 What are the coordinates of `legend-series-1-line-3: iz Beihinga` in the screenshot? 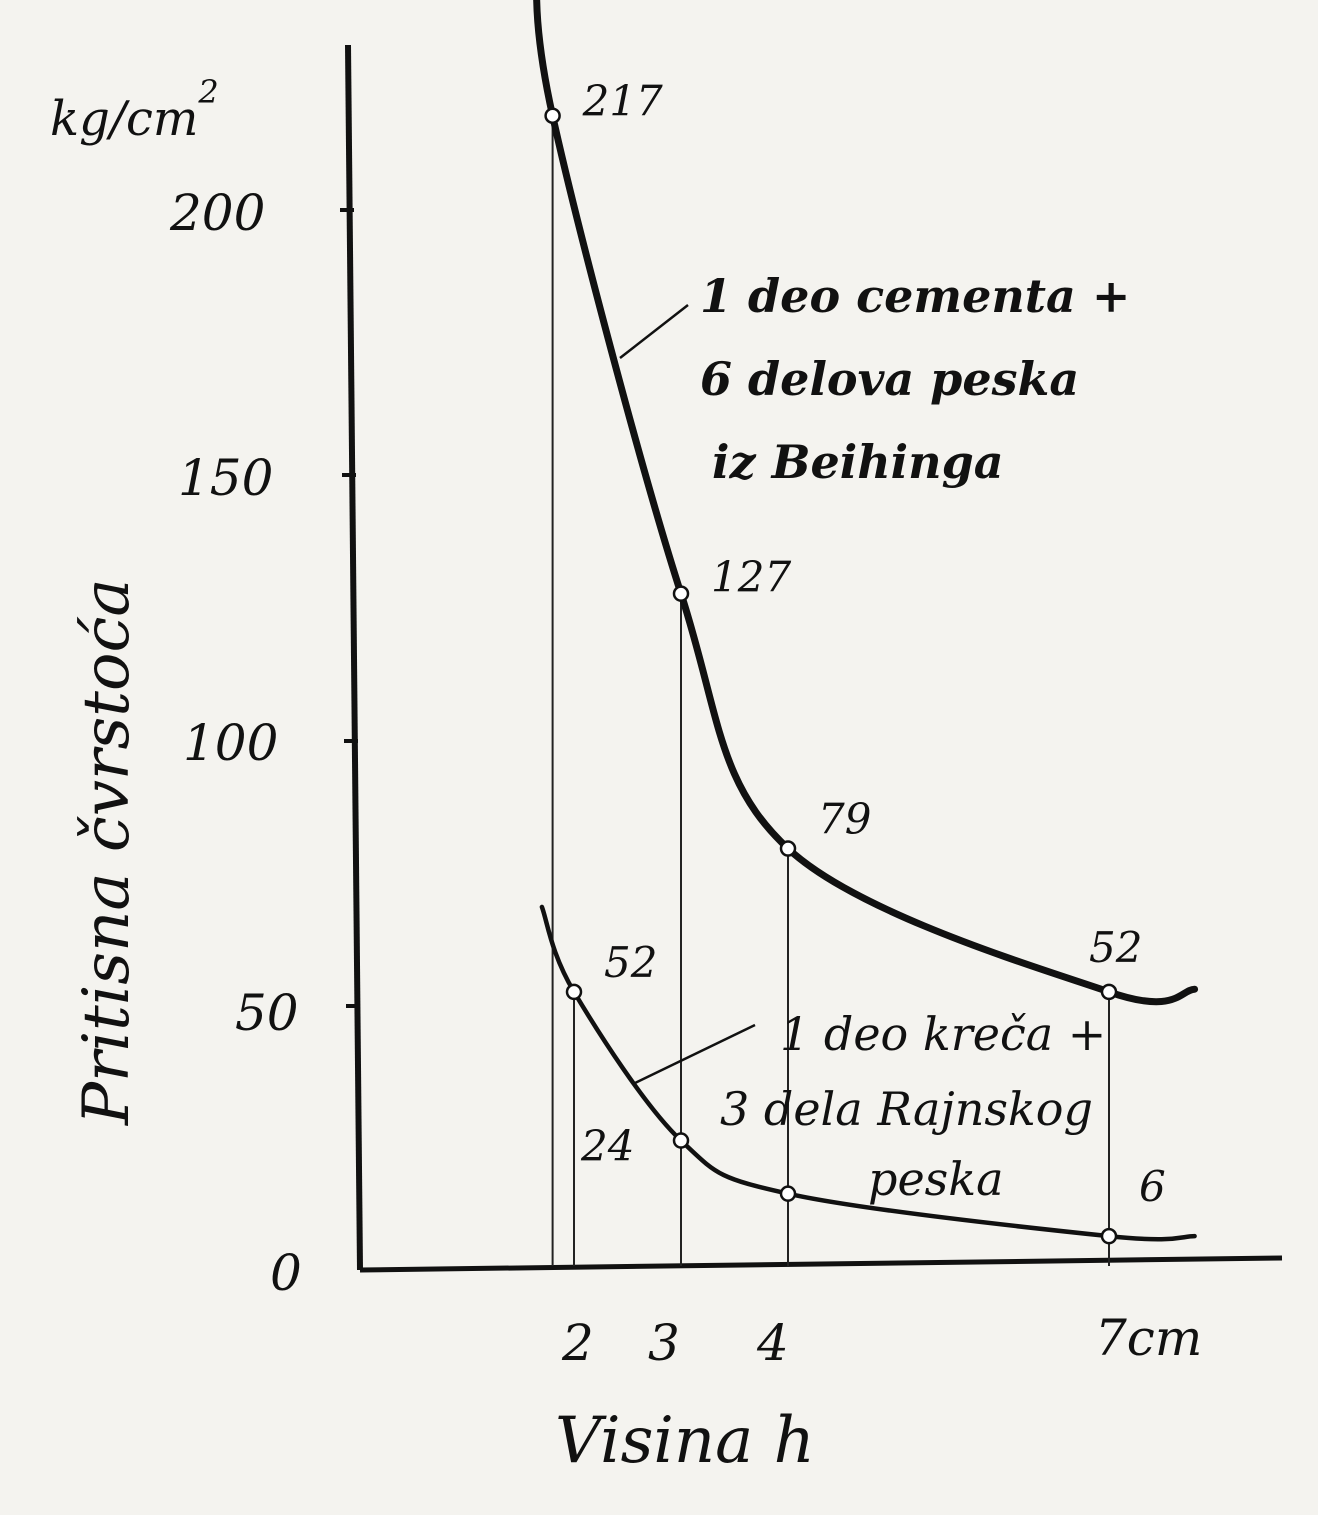 It's located at (858, 462).